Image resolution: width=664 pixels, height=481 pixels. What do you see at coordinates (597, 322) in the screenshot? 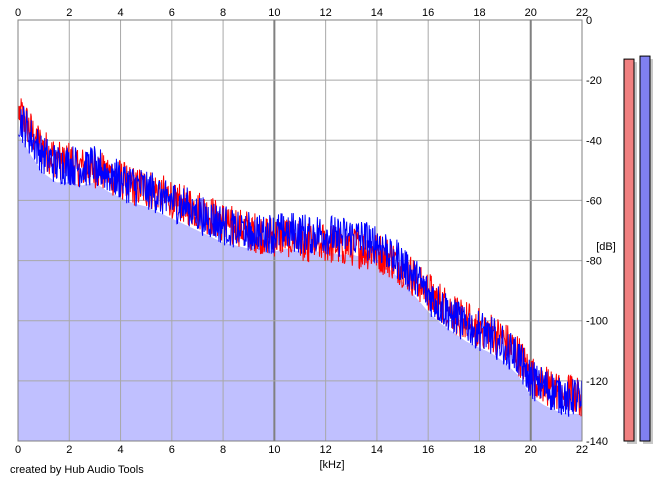
I see `y-tick-label: -100` at bounding box center [597, 322].